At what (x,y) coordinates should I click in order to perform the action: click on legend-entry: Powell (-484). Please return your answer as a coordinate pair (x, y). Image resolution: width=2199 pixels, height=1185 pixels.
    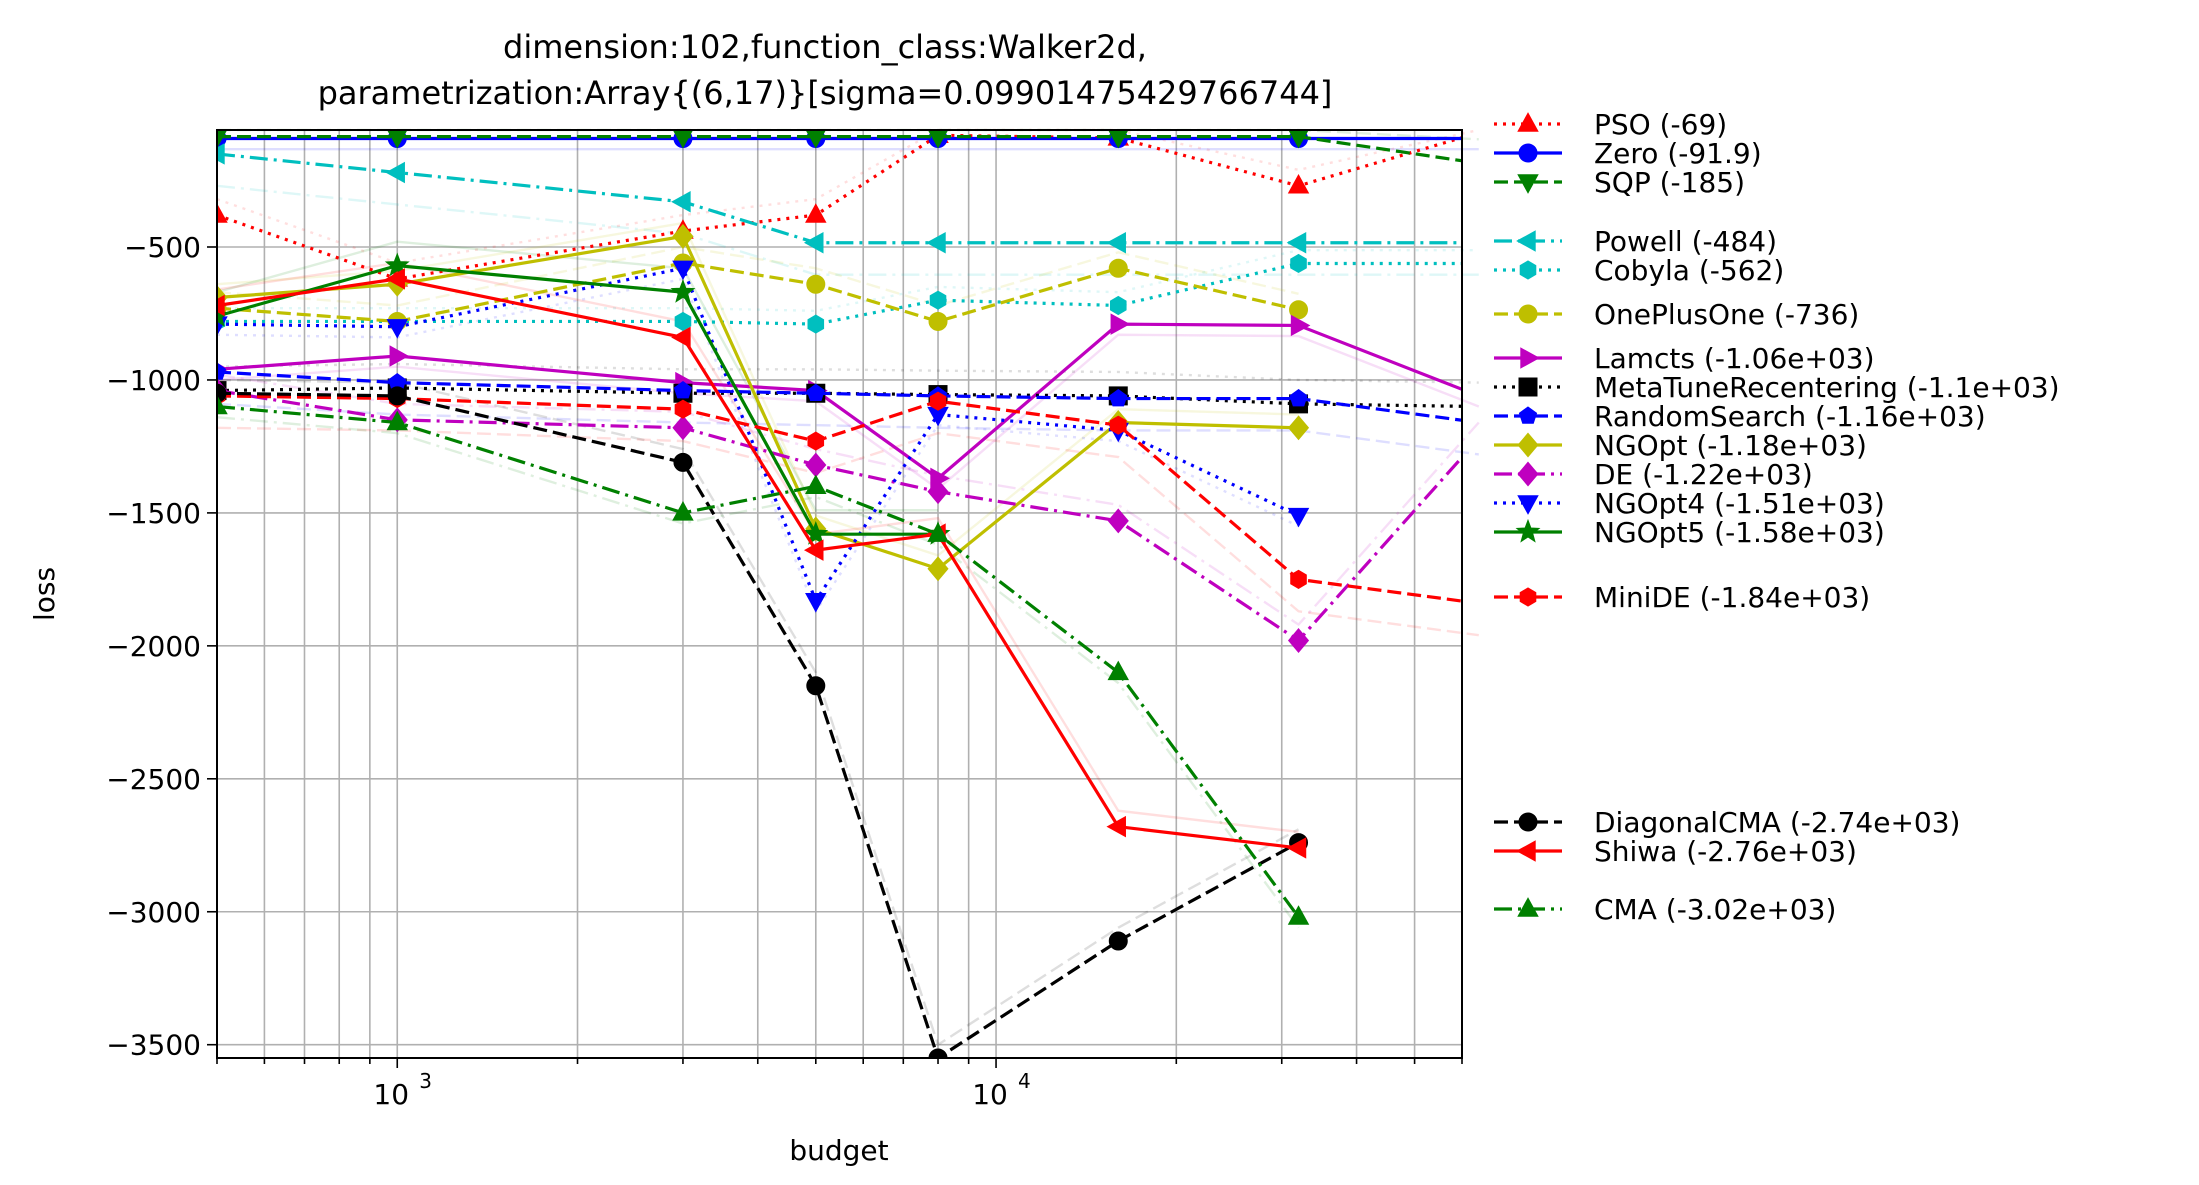
    Looking at the image, I should click on (1635, 241).